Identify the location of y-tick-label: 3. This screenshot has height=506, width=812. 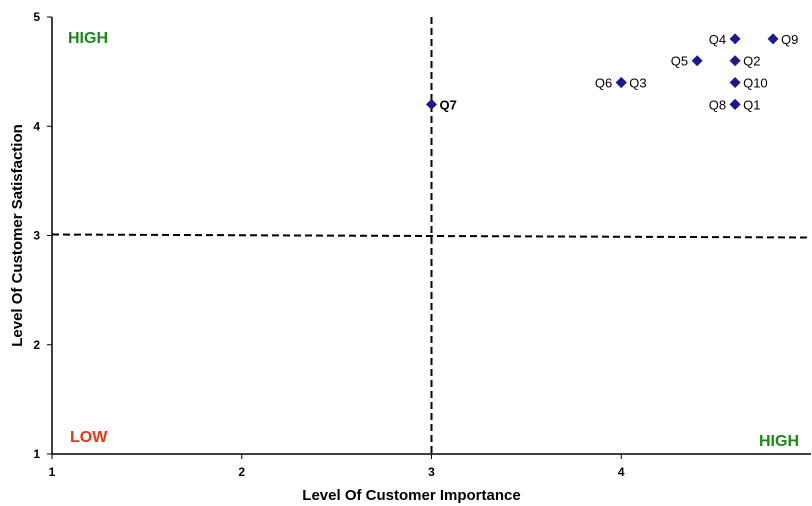
(36, 236).